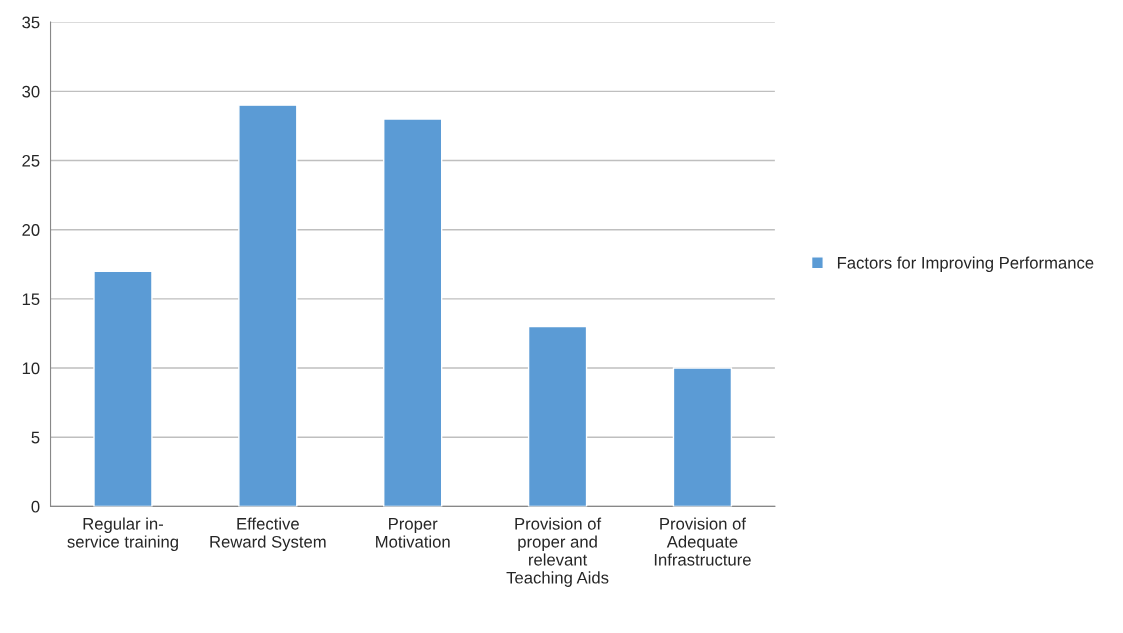  Describe the element at coordinates (268, 534) in the screenshot. I see `x-tick-label: Effective Reward System` at that location.